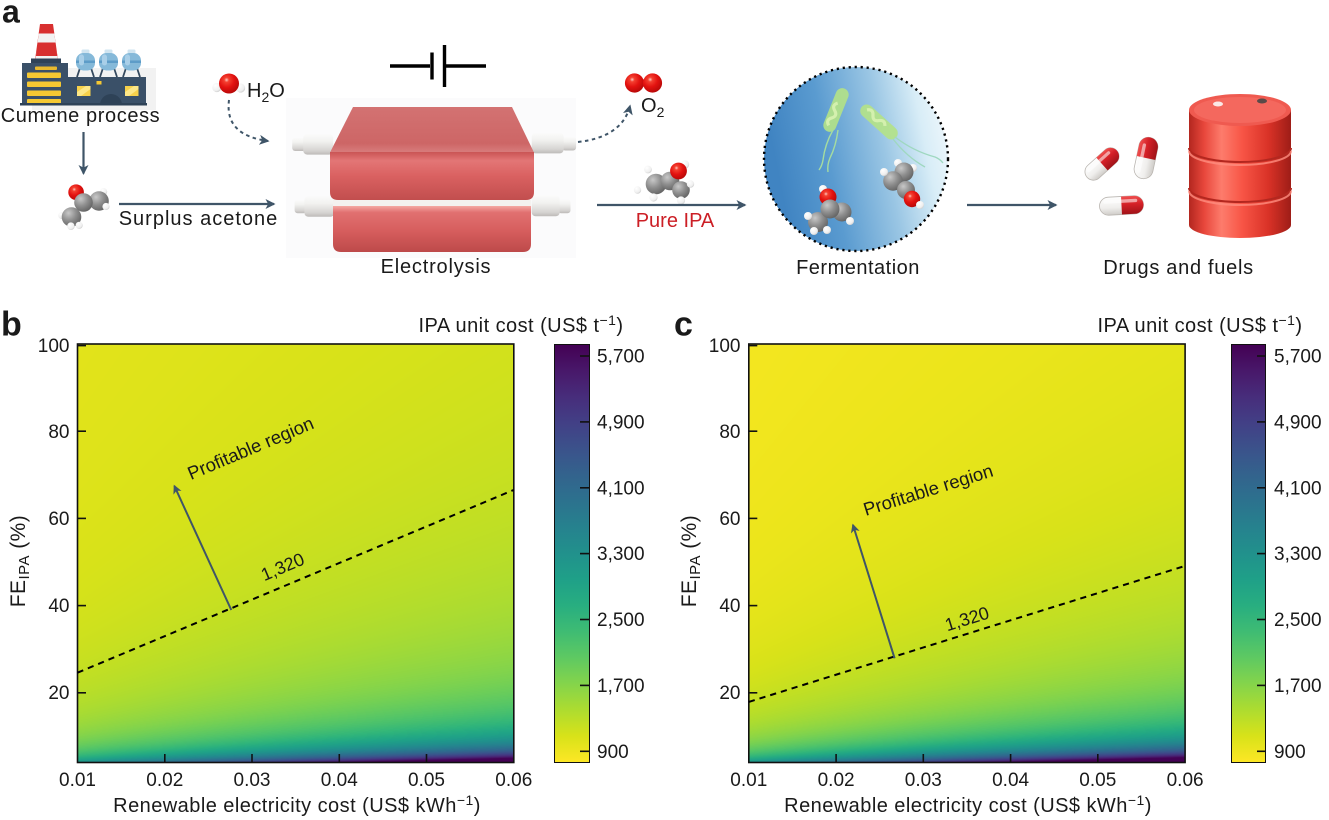 The image size is (1329, 820). What do you see at coordinates (1178, 268) in the screenshot?
I see `svg-text: Drugs and fuels` at bounding box center [1178, 268].